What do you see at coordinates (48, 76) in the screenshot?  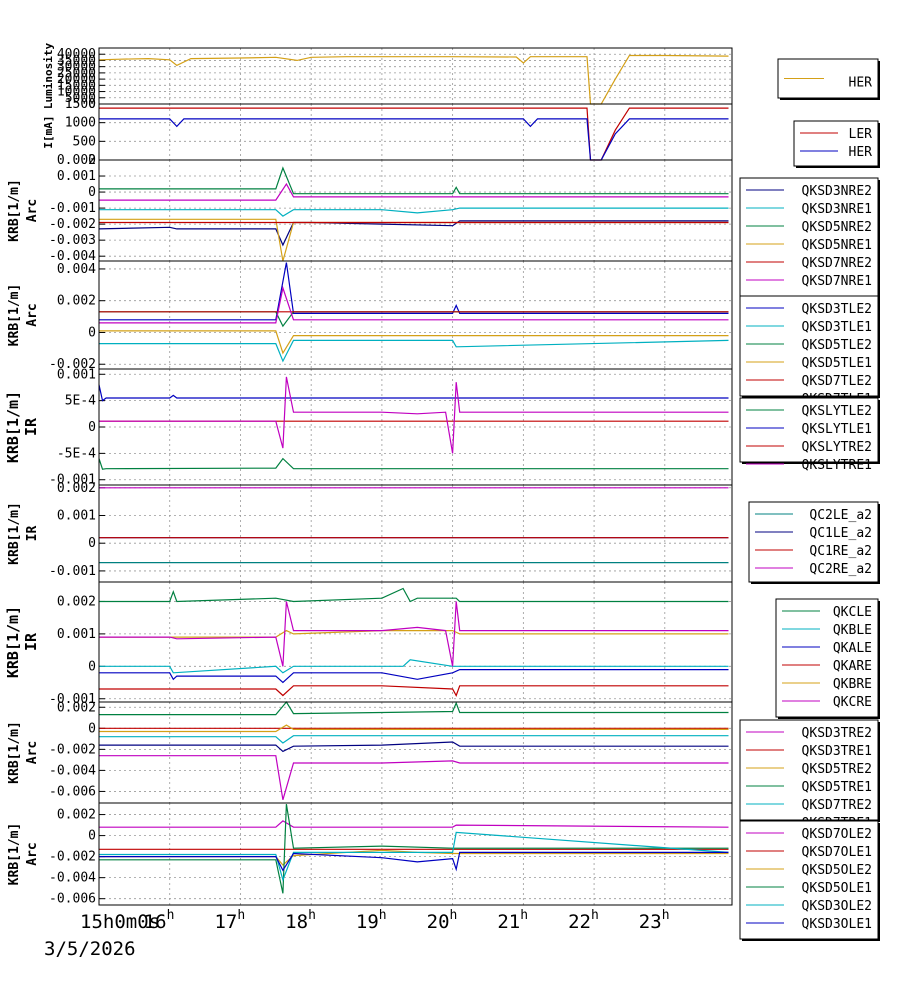 I see `y-axis-label: Luminosity` at bounding box center [48, 76].